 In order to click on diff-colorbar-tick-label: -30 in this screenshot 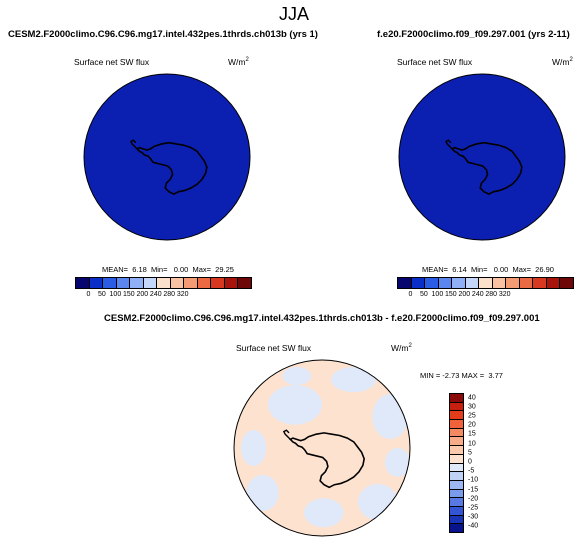, I will do `click(473, 517)`.